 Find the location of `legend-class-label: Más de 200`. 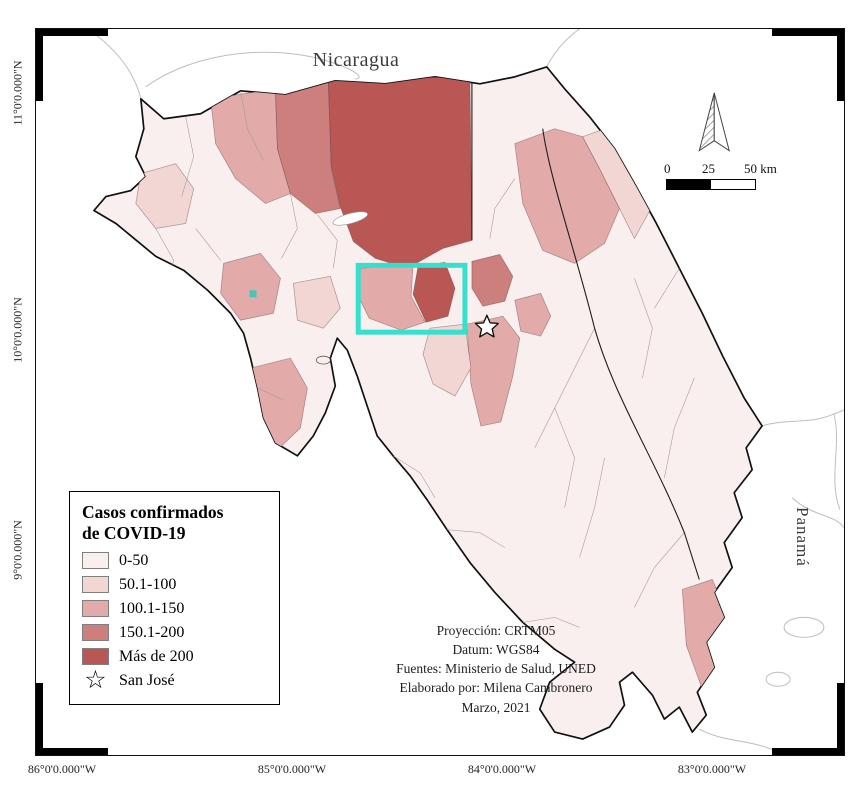

legend-class-label: Más de 200 is located at coordinates (156, 656).